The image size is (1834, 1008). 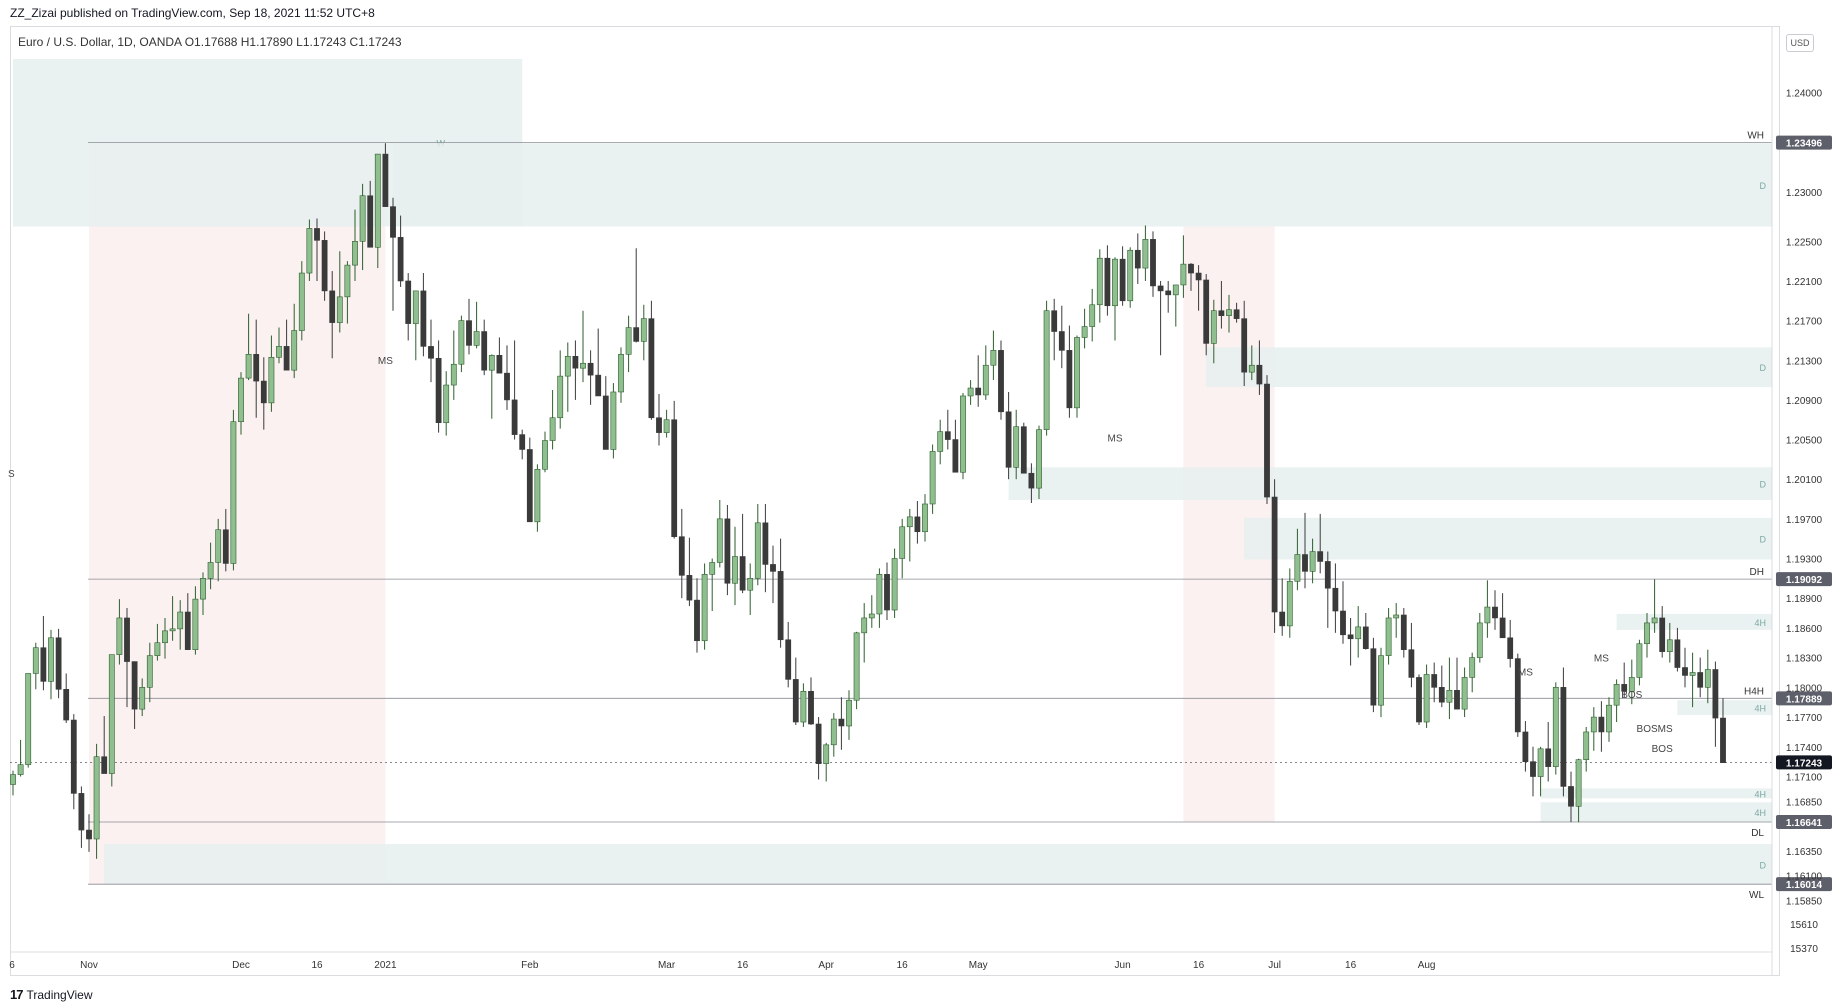 I want to click on price-badge, so click(x=1804, y=579).